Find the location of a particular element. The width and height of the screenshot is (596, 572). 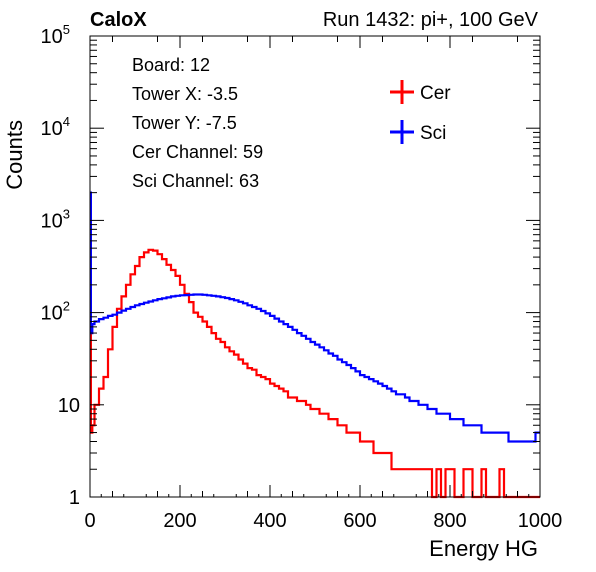

info-sci-channel: Sci Channel: 63 is located at coordinates (195, 181).